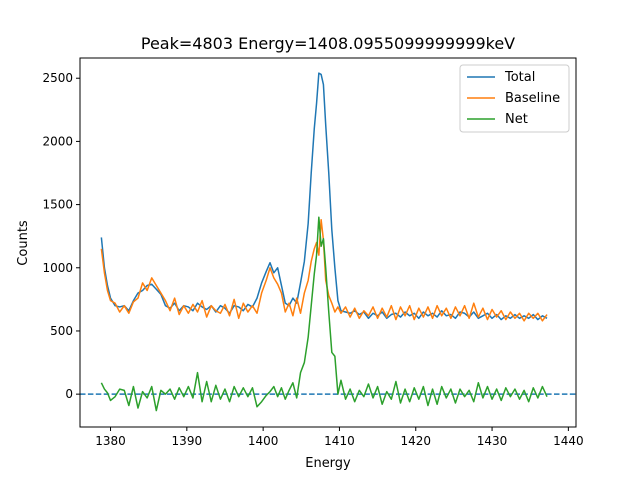 The image size is (640, 480). What do you see at coordinates (339, 441) in the screenshot?
I see `x-tick-label: 1410` at bounding box center [339, 441].